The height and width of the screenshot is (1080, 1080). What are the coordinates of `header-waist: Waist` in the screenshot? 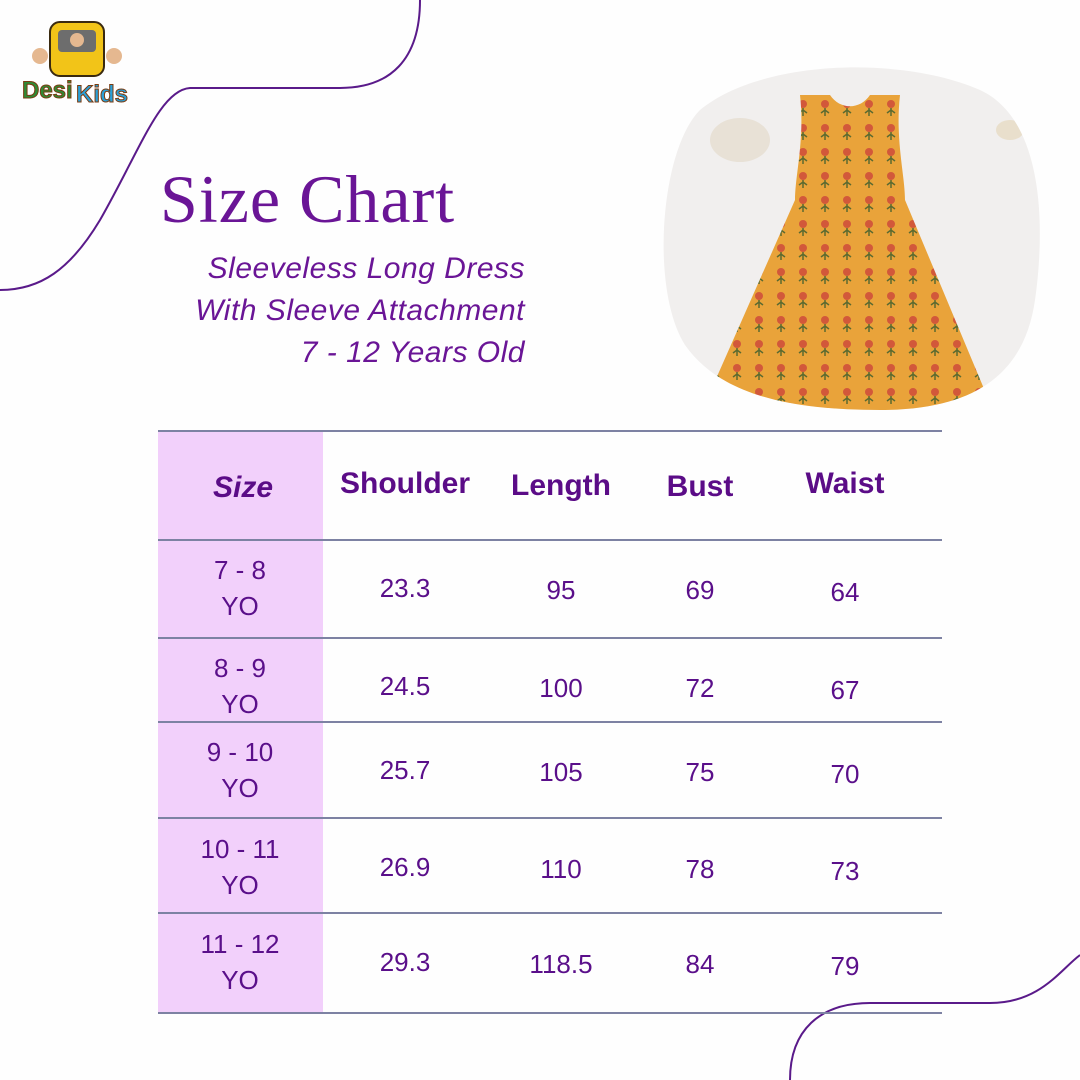 It's located at (845, 483).